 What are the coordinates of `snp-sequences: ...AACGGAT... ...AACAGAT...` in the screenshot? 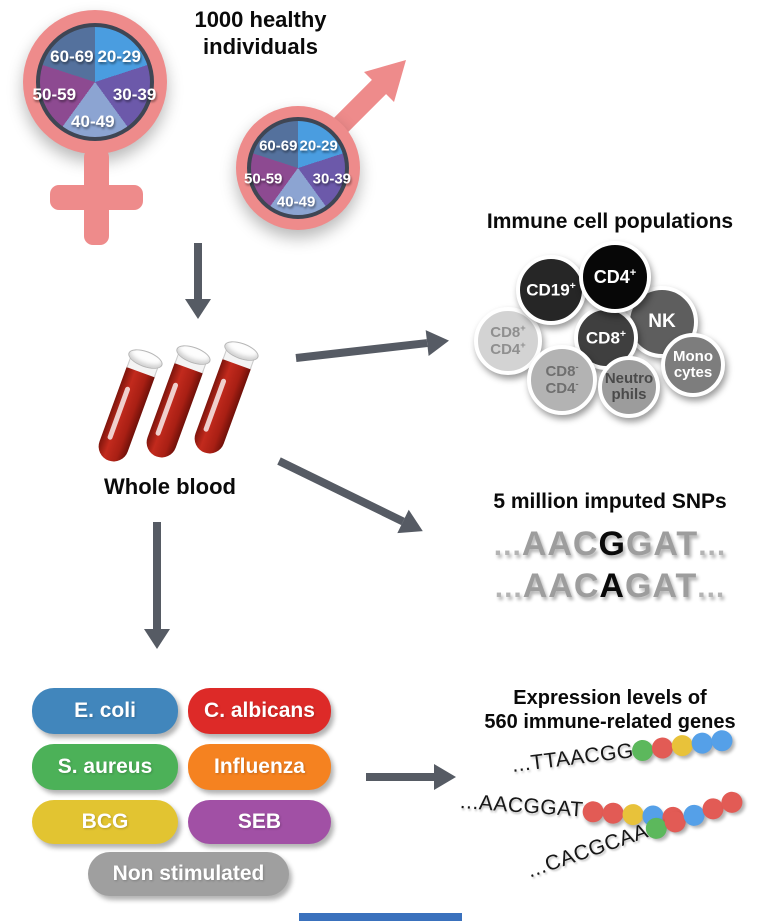 It's located at (610, 566).